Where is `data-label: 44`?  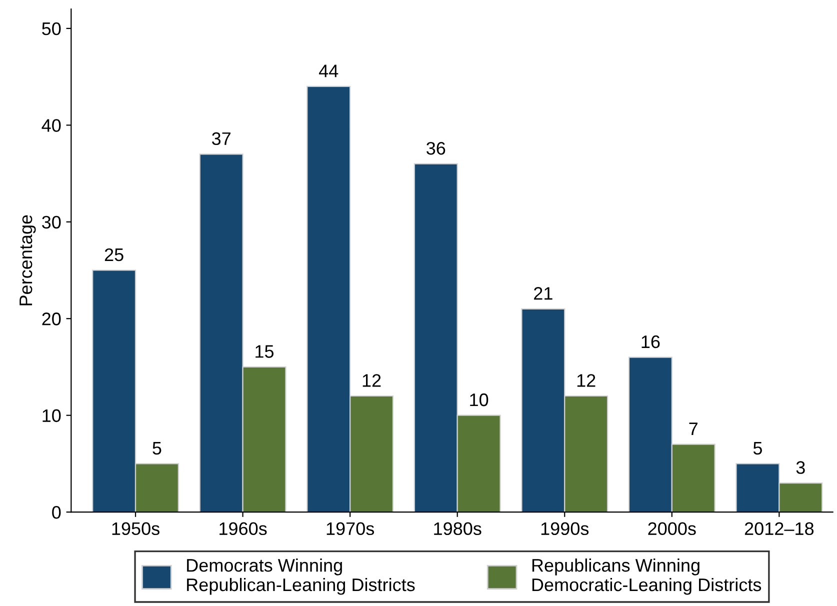 data-label: 44 is located at coordinates (328, 71).